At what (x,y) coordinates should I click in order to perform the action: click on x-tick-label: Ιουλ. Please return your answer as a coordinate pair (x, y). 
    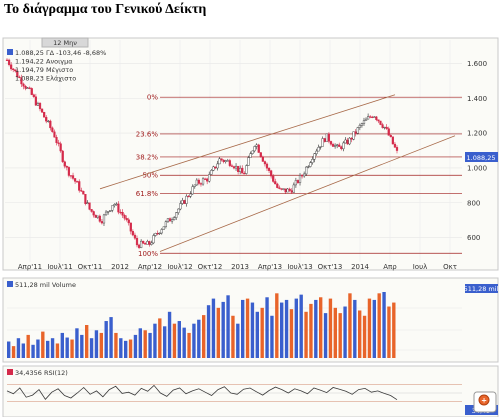
    Looking at the image, I should click on (420, 267).